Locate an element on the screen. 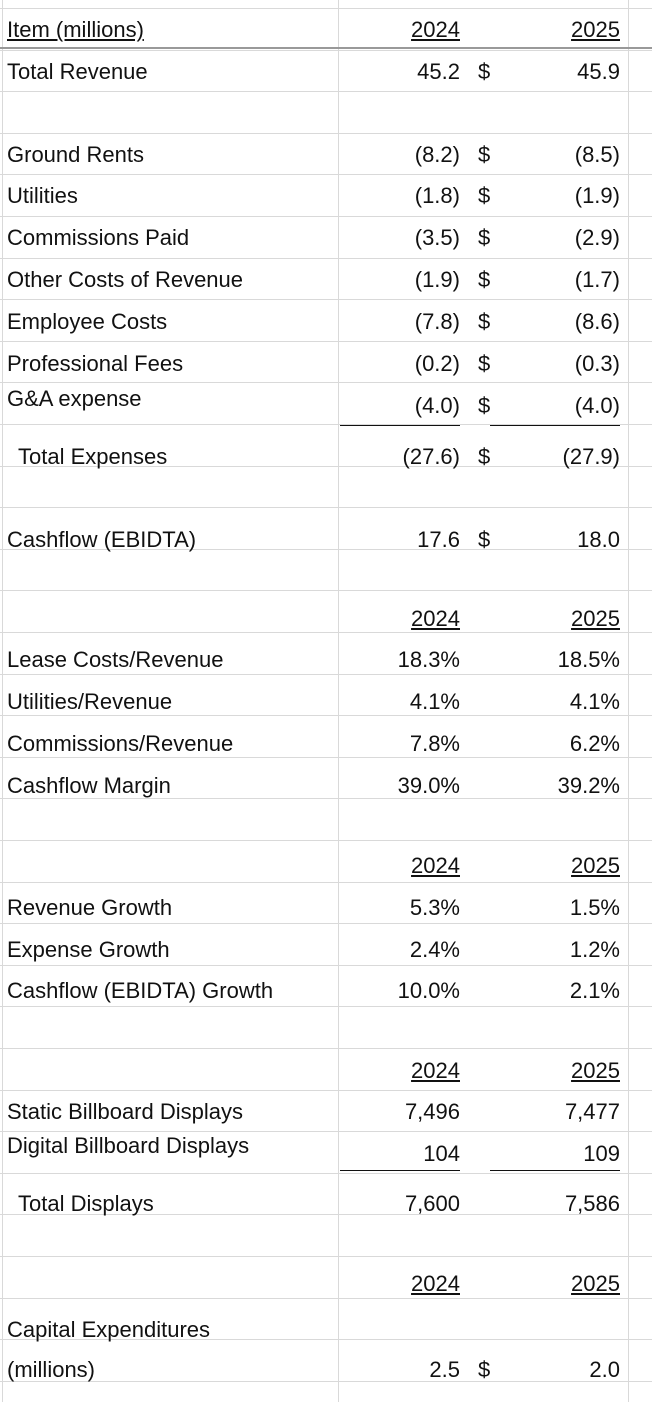  value-2025: (27.9) is located at coordinates (591, 456).